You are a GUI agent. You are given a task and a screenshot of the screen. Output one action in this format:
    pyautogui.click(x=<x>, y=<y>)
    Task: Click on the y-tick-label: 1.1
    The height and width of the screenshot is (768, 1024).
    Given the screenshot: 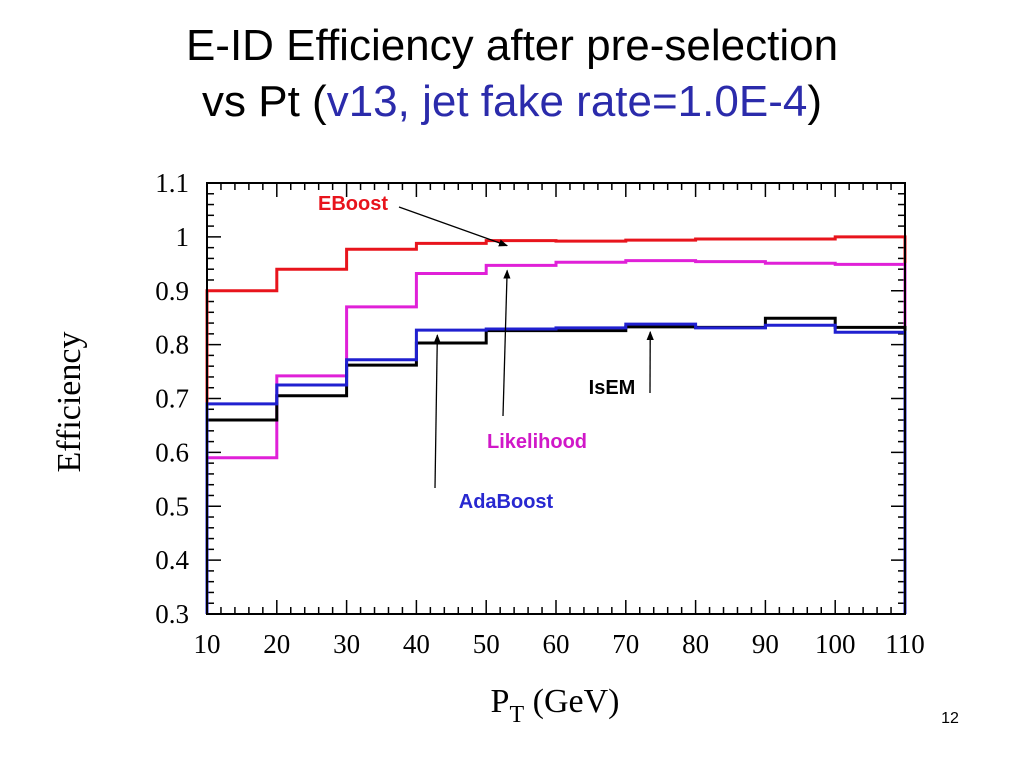 What is the action you would take?
    pyautogui.click(x=172, y=183)
    